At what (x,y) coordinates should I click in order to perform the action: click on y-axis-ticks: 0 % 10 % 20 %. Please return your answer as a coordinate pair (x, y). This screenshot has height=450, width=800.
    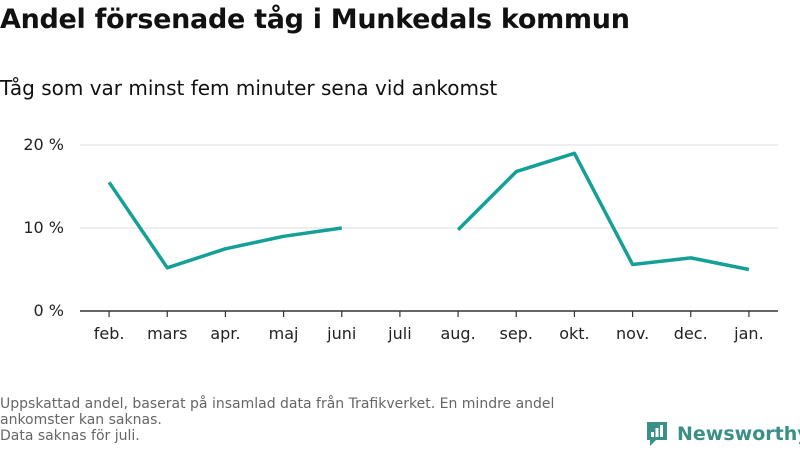
    Looking at the image, I should click on (43, 227).